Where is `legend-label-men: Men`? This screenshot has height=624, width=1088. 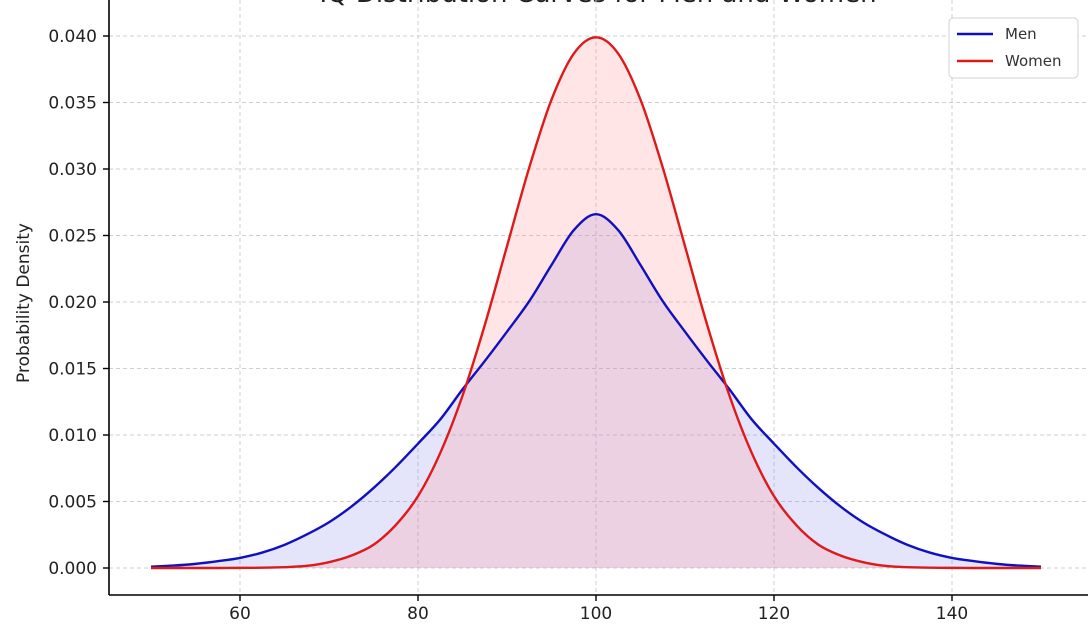 legend-label-men: Men is located at coordinates (1021, 34).